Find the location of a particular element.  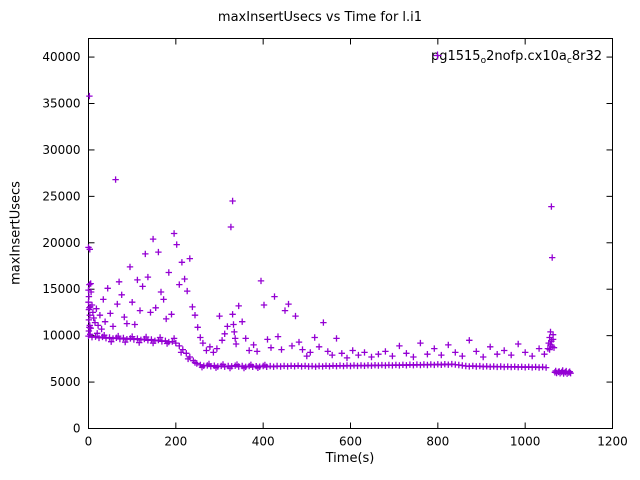

x-tick-label: 600 is located at coordinates (350, 442).